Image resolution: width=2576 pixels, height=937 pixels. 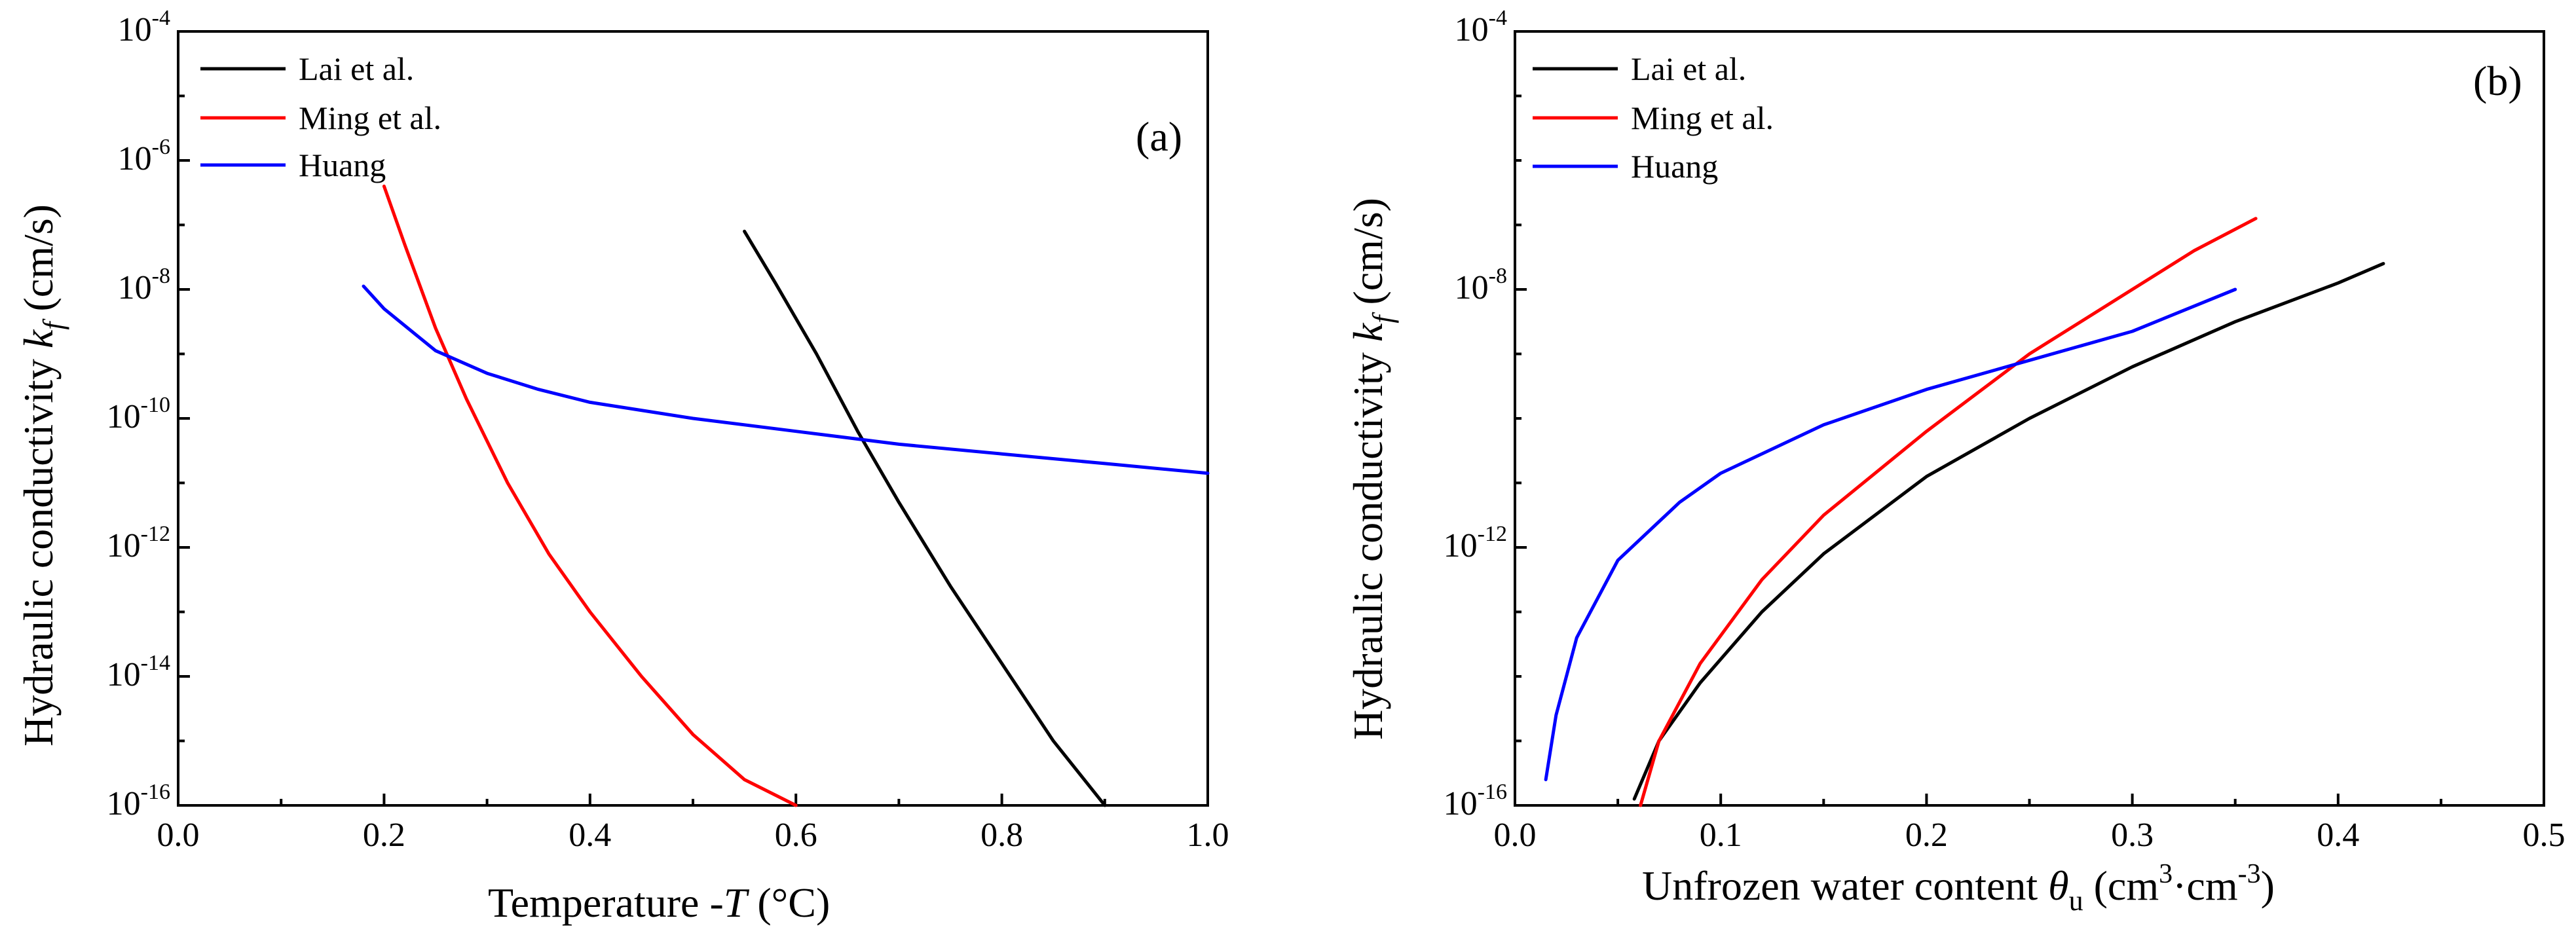 I want to click on y-axis-title-a: Hydraulic conductivity kf (cm/s), so click(x=42, y=475).